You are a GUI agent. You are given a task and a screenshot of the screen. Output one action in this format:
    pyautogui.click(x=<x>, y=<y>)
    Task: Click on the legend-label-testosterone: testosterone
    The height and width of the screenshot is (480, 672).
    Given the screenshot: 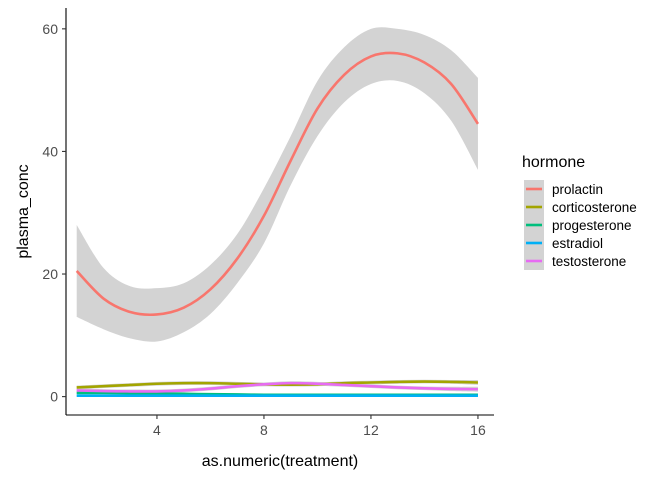 What is the action you would take?
    pyautogui.click(x=589, y=261)
    